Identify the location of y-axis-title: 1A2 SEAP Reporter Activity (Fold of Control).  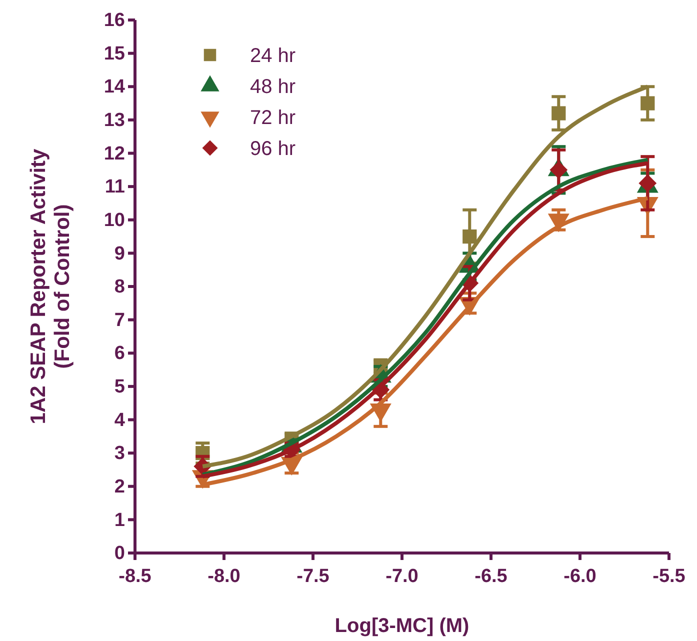
(50, 286).